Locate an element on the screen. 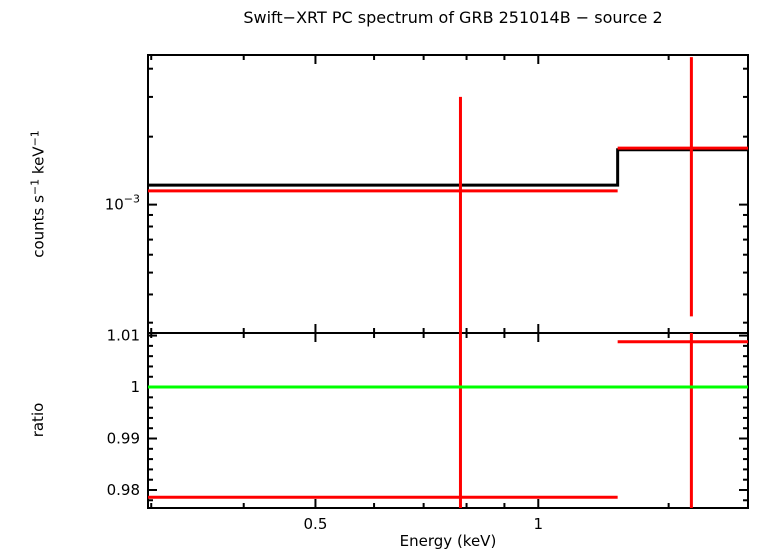 The height and width of the screenshot is (556, 758). y-tick-label: 1 is located at coordinates (135, 387).